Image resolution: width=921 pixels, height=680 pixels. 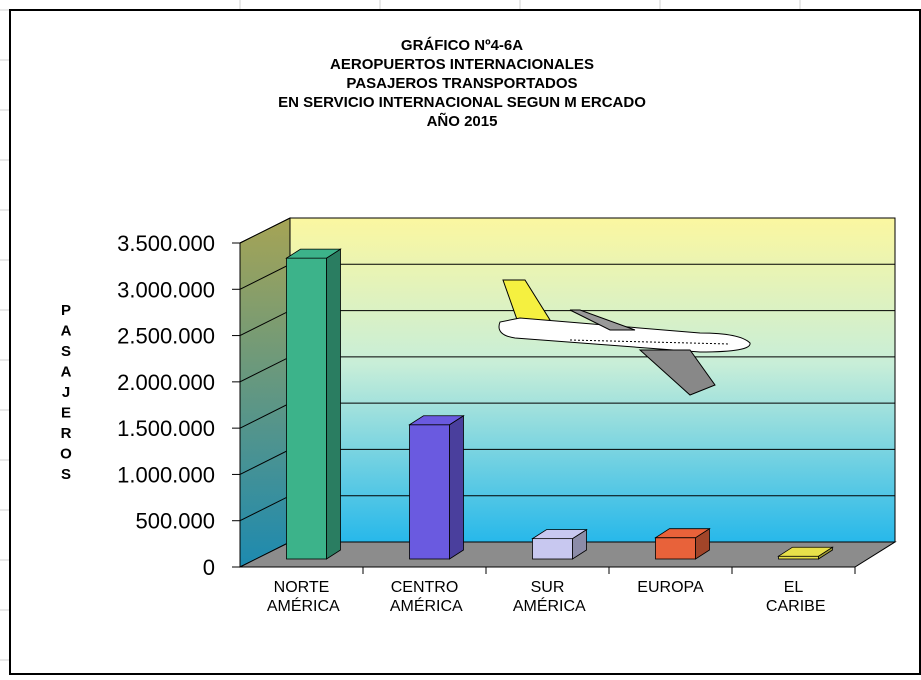 What do you see at coordinates (166, 474) in the screenshot?
I see `y-tick-label: 1.000.000` at bounding box center [166, 474].